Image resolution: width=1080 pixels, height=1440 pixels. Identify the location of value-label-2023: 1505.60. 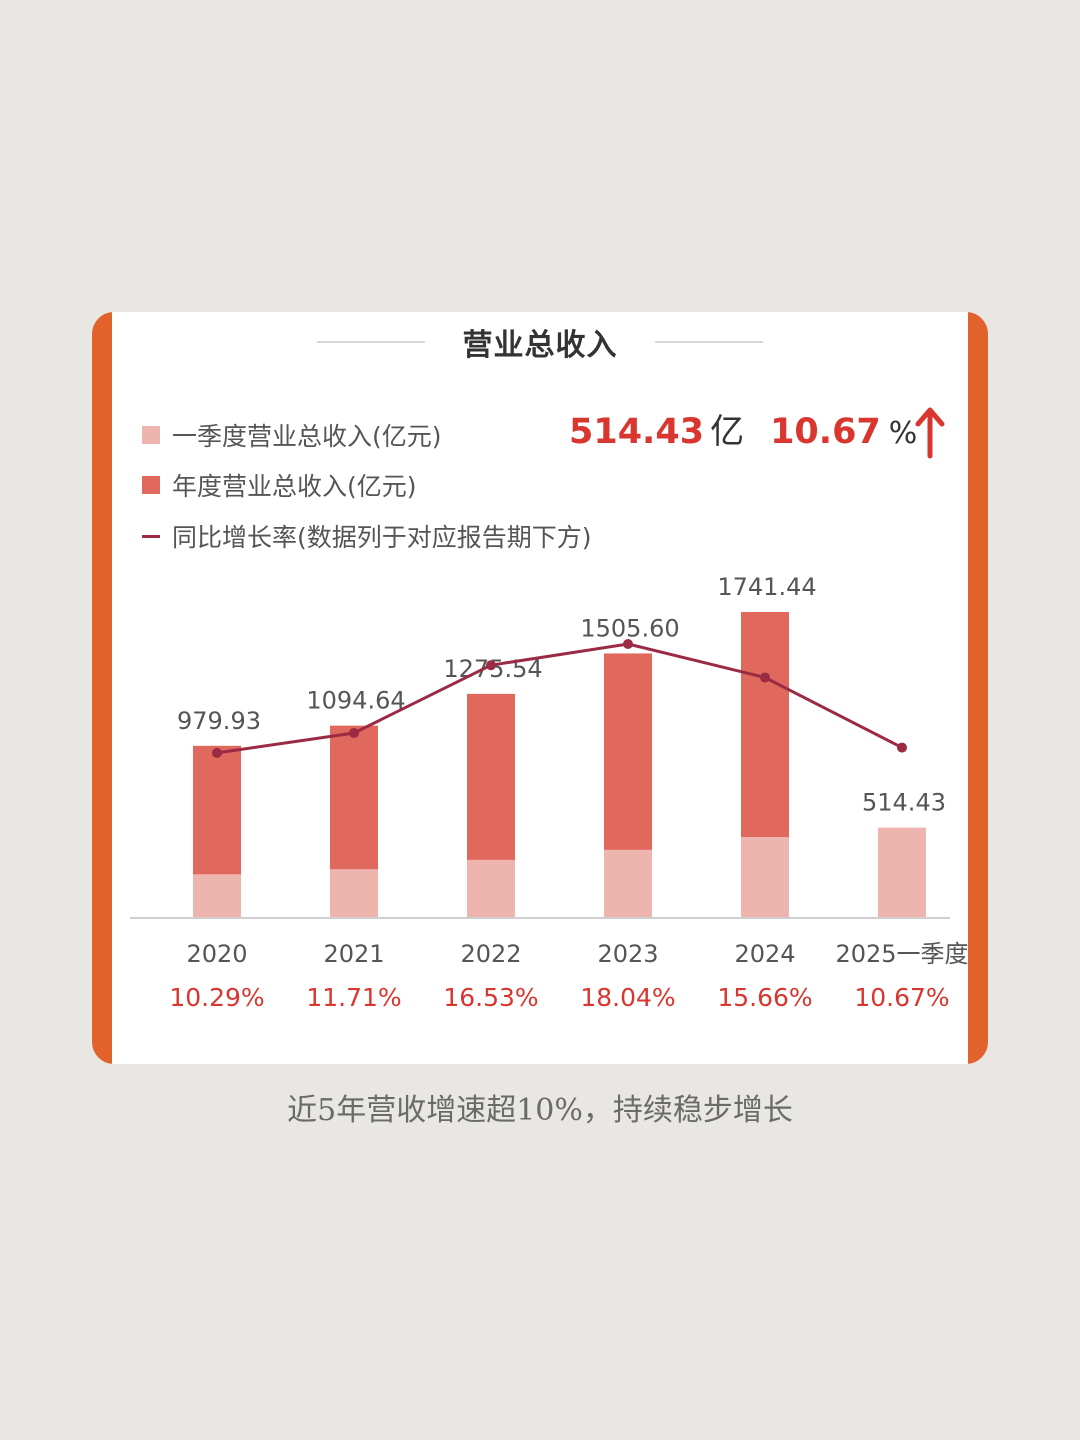
(629, 628).